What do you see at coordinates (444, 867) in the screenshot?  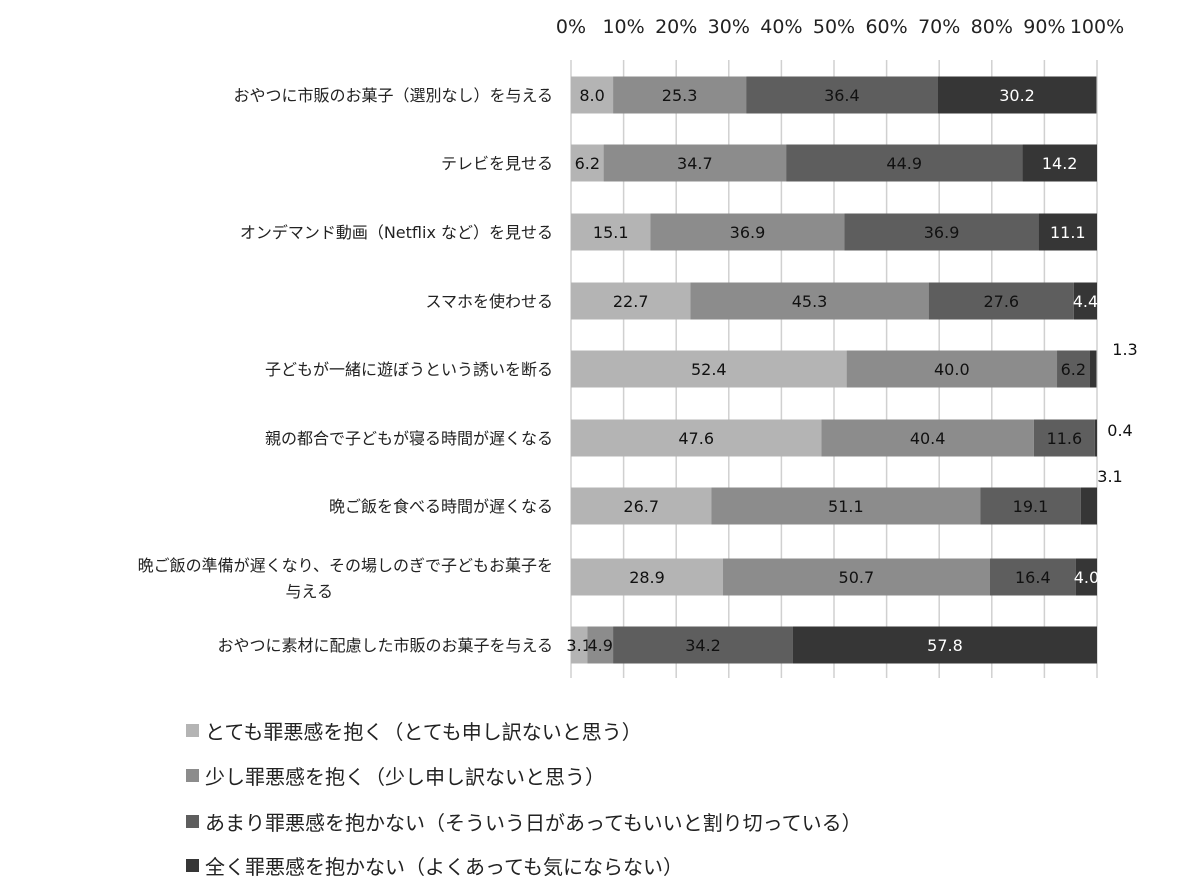 I see `legend-label: 全く罪悪感を抱かない（よくあっても気にならない）` at bounding box center [444, 867].